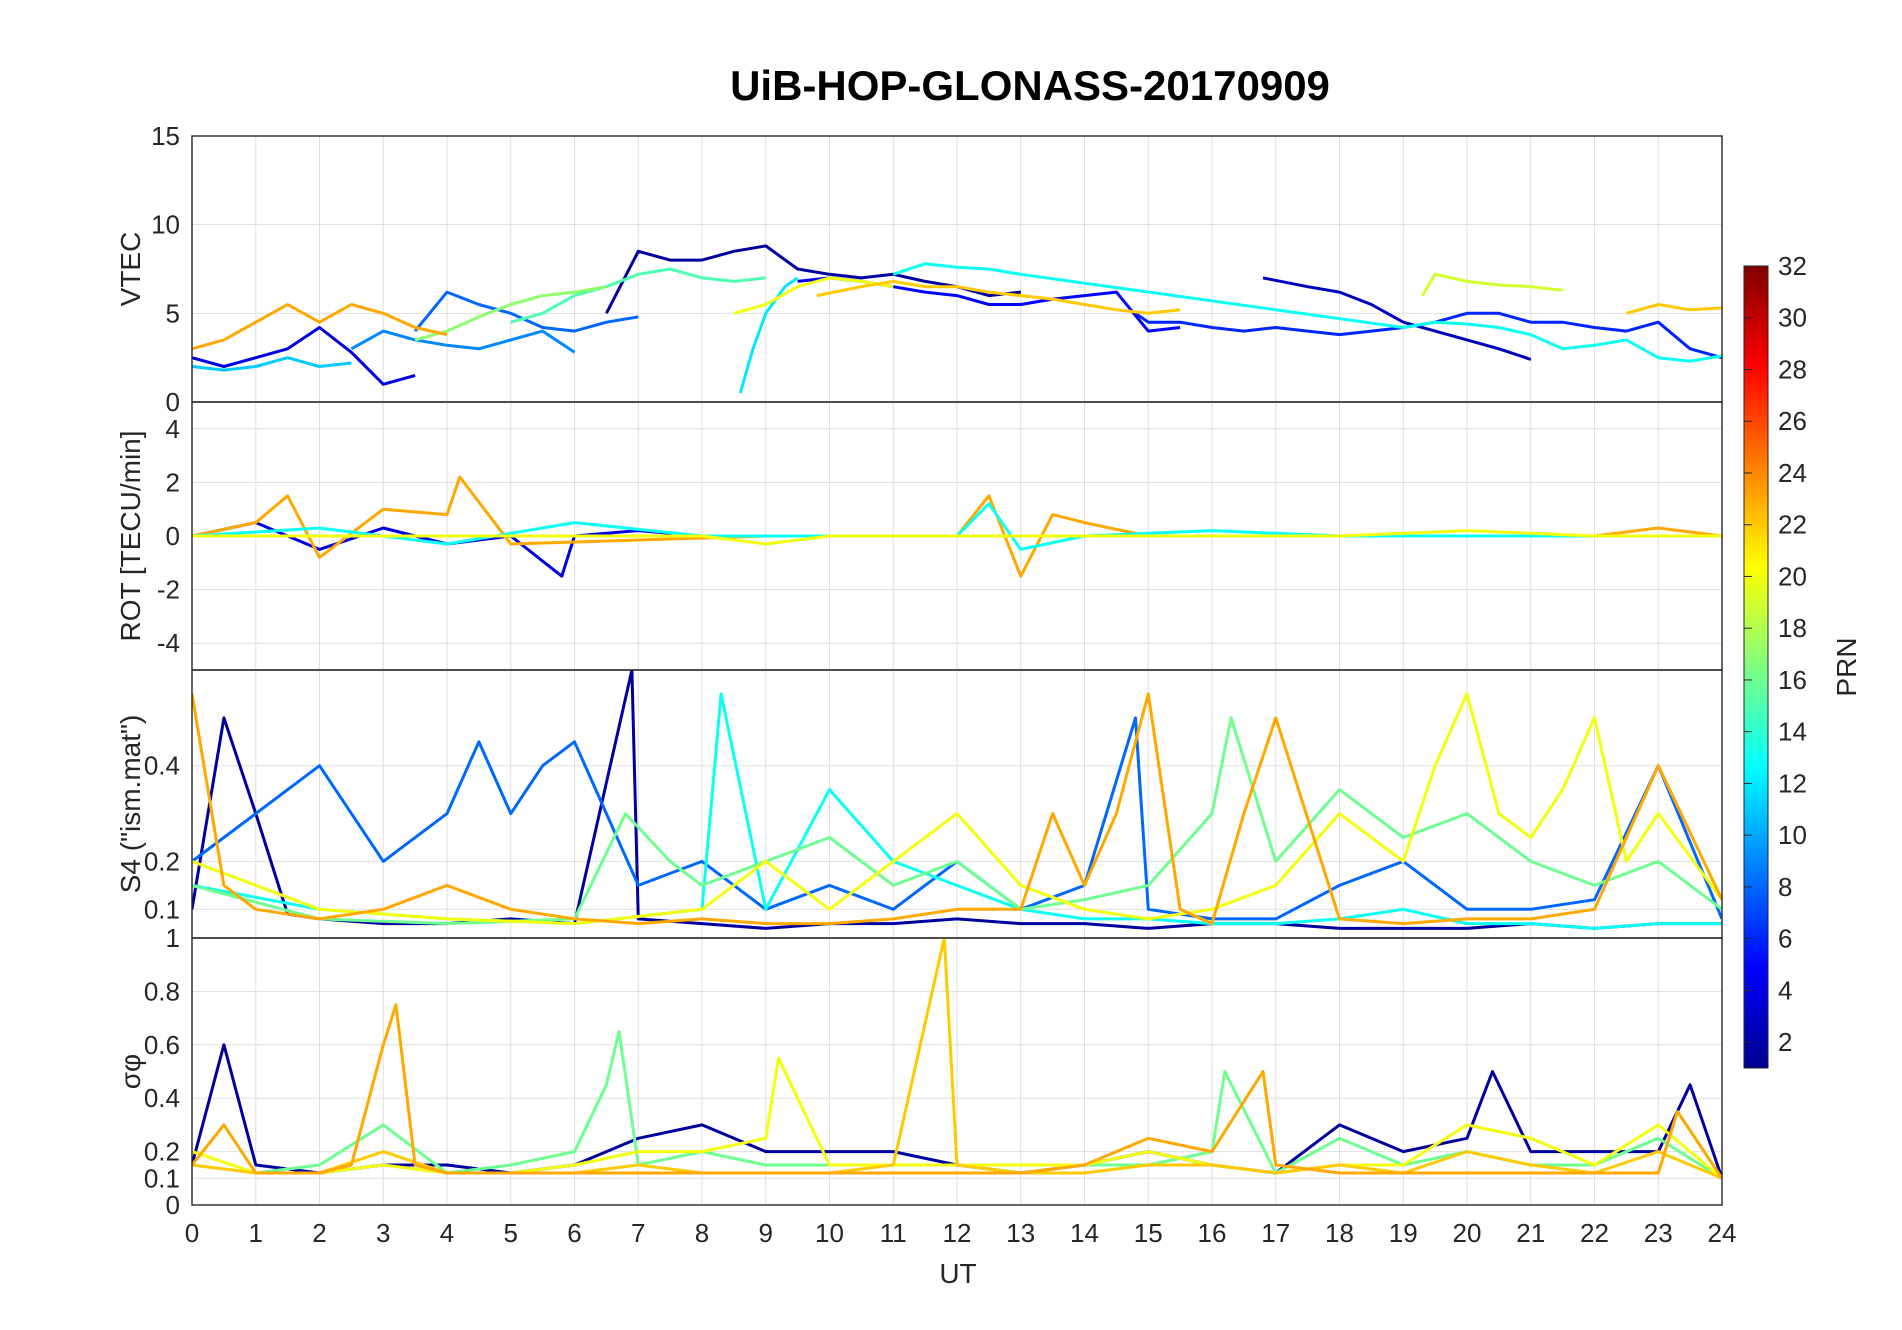 This screenshot has width=1902, height=1330. What do you see at coordinates (1792, 628) in the screenshot?
I see `colorbar-tick-label: 18` at bounding box center [1792, 628].